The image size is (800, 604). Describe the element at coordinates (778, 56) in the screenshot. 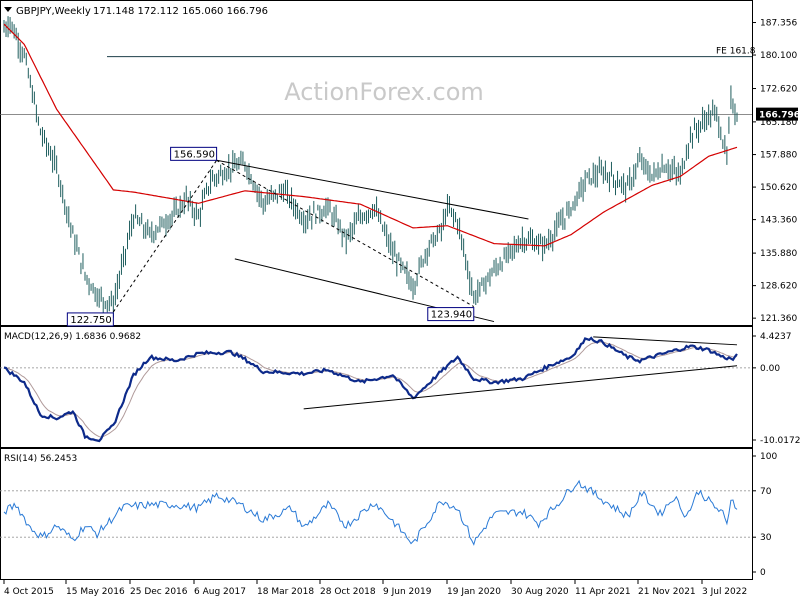

I see `price-tick-label: 180.100` at that location.